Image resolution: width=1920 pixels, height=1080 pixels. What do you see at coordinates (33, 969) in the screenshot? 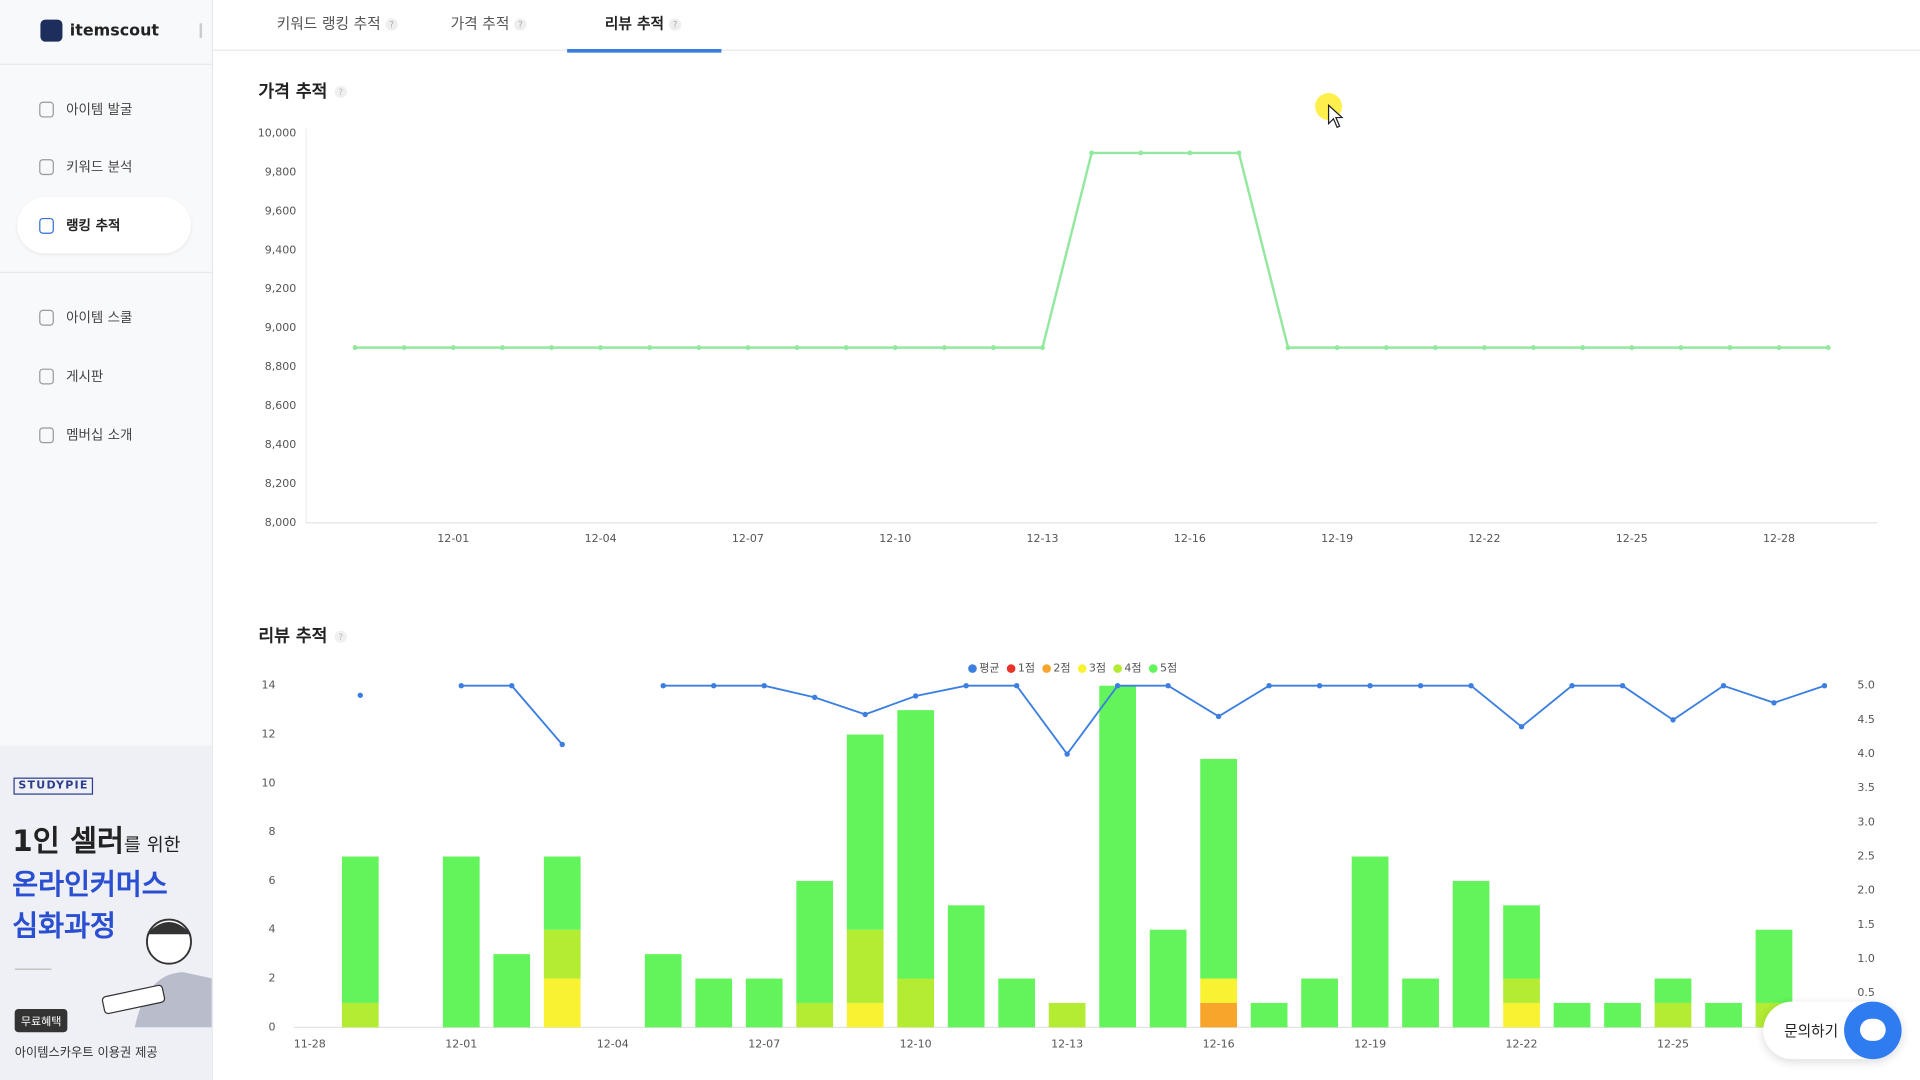
I see `ad-separator` at bounding box center [33, 969].